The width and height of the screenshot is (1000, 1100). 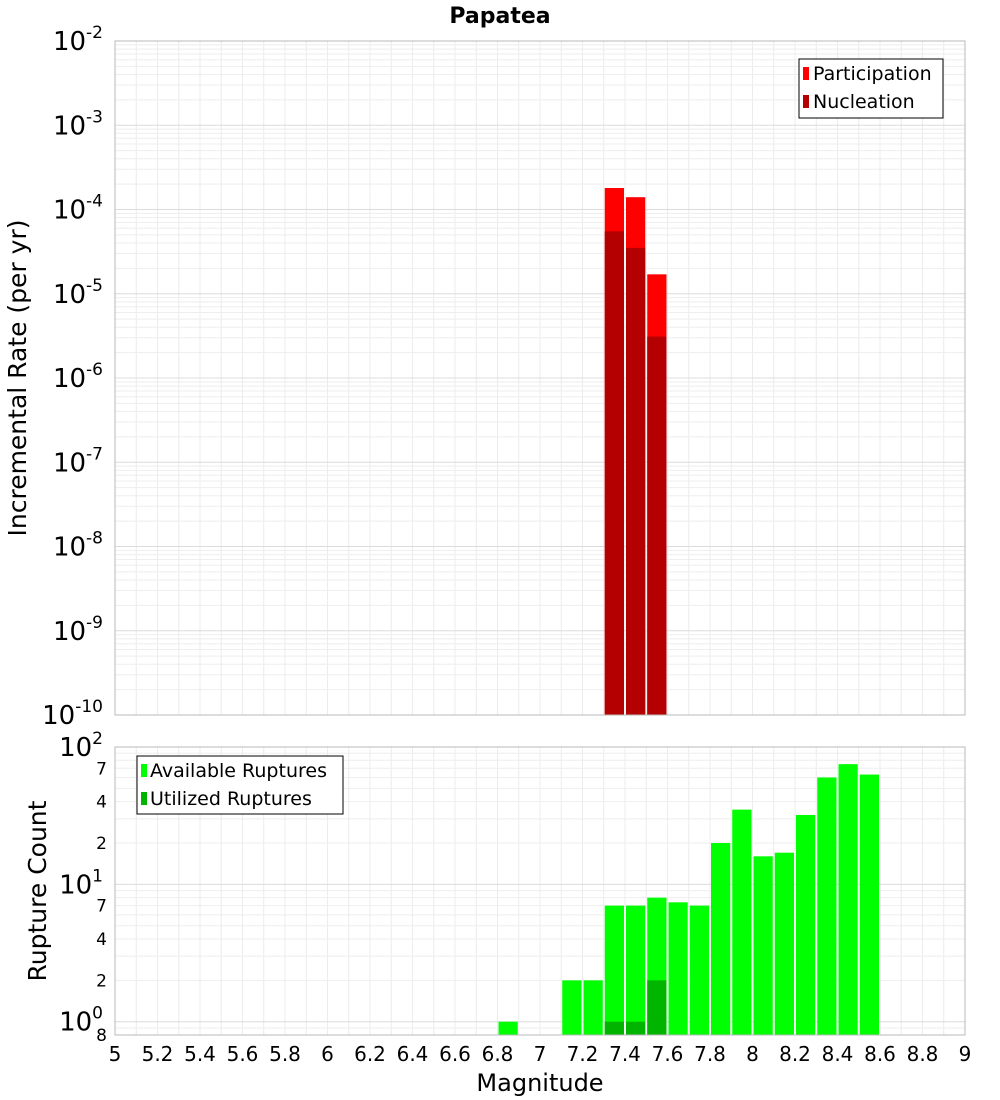 What do you see at coordinates (327, 1054) in the screenshot?
I see `x-tick-label: 6` at bounding box center [327, 1054].